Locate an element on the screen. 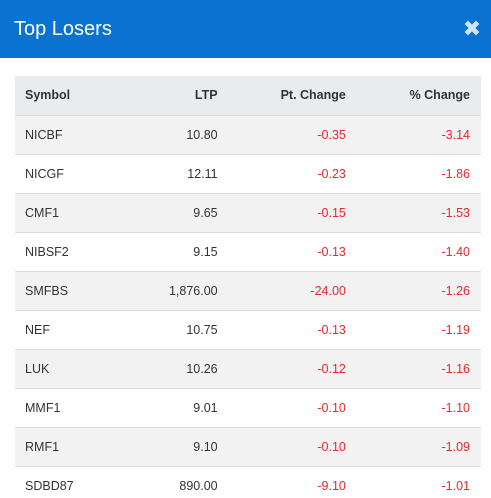 This screenshot has height=498, width=491. table-row: NICBF 10.80 -0.35 -3.14 is located at coordinates (248, 135).